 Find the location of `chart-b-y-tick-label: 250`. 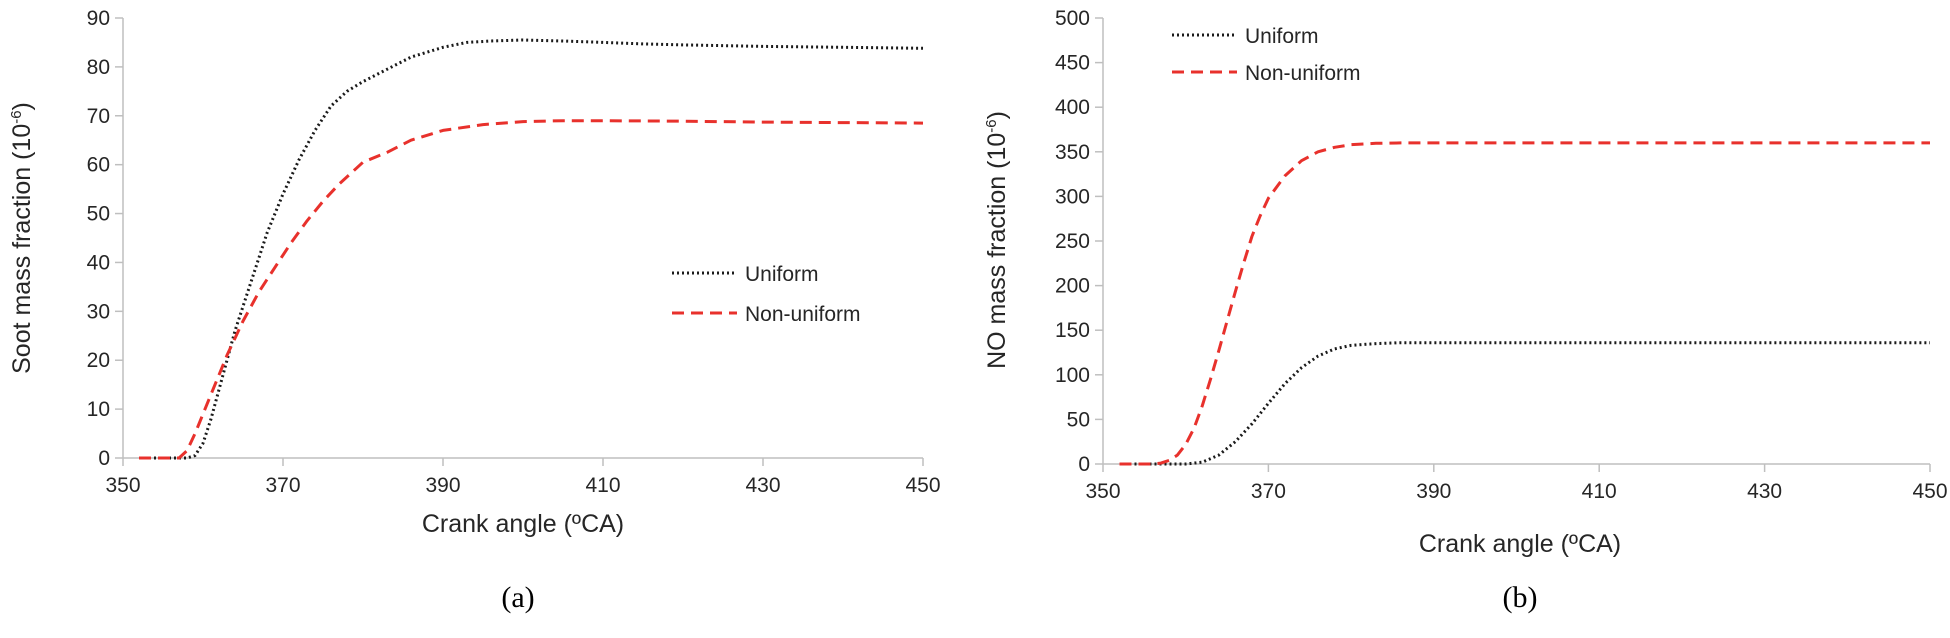

chart-b-y-tick-label: 250 is located at coordinates (1072, 241).